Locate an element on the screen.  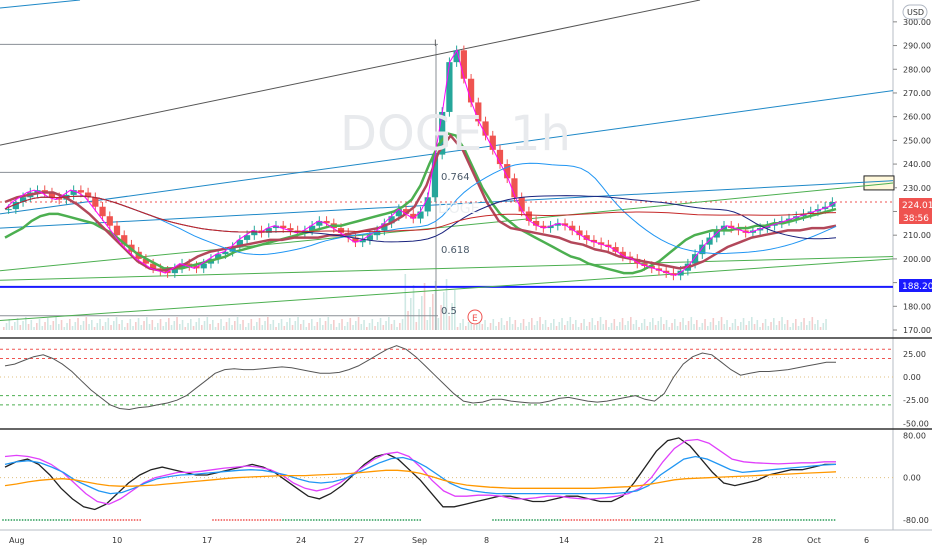
event-marker-circle is located at coordinates (475, 317).